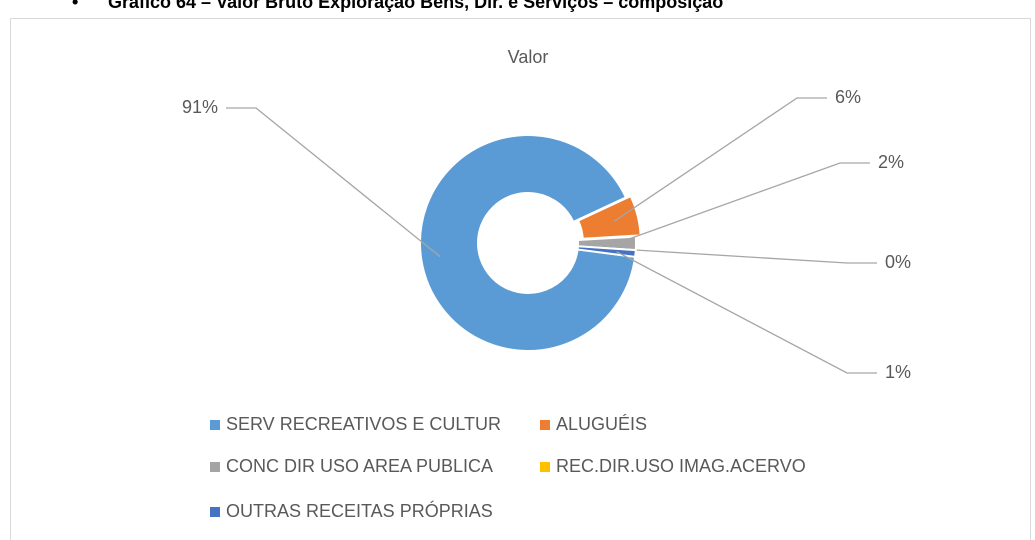  Describe the element at coordinates (528, 57) in the screenshot. I see `chart-title: Valor` at that location.